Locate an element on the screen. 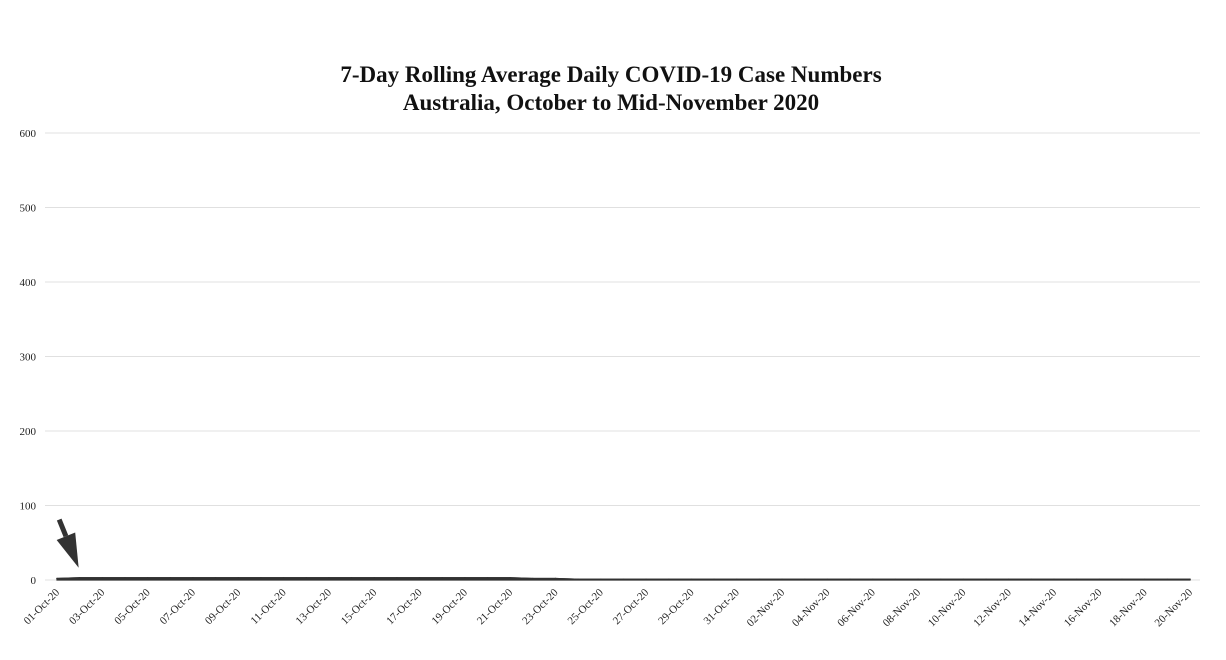 Image resolution: width=1226 pixels, height=660 pixels. x-tick-label: 27-Oct-20 is located at coordinates (631, 606).